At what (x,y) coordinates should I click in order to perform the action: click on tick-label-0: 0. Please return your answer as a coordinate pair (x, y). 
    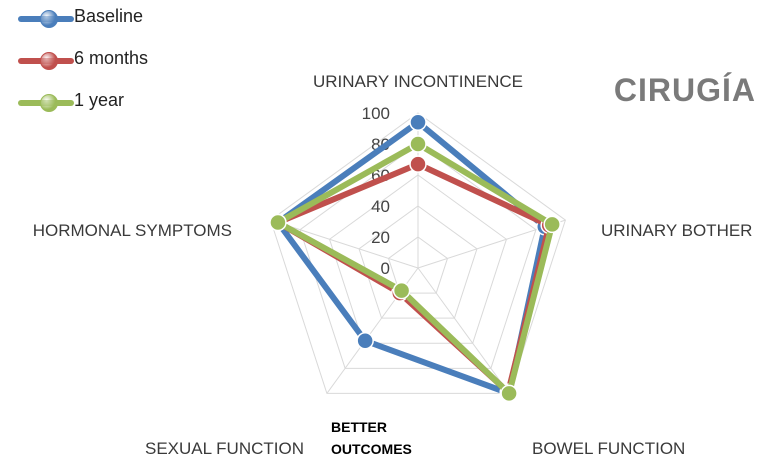
    Looking at the image, I should click on (385, 268).